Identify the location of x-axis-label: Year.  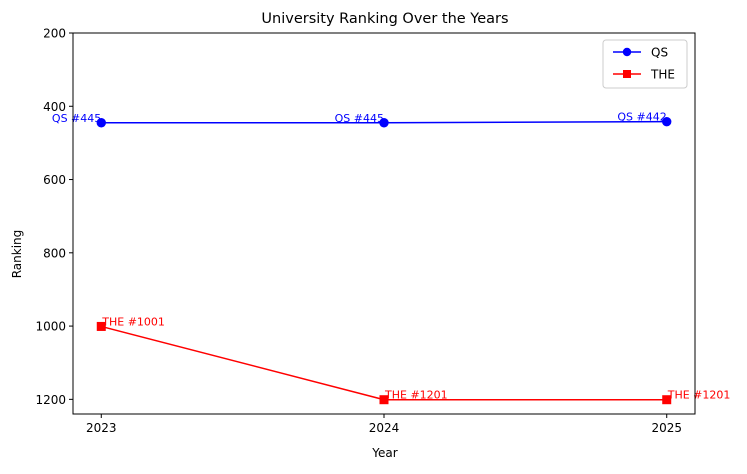
(384, 453).